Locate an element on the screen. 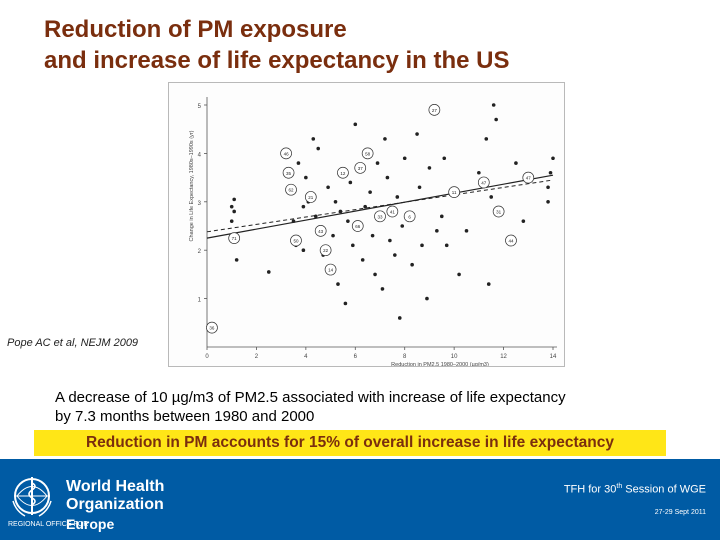 The image size is (720, 540). data-point-label: 41 is located at coordinates (393, 211).